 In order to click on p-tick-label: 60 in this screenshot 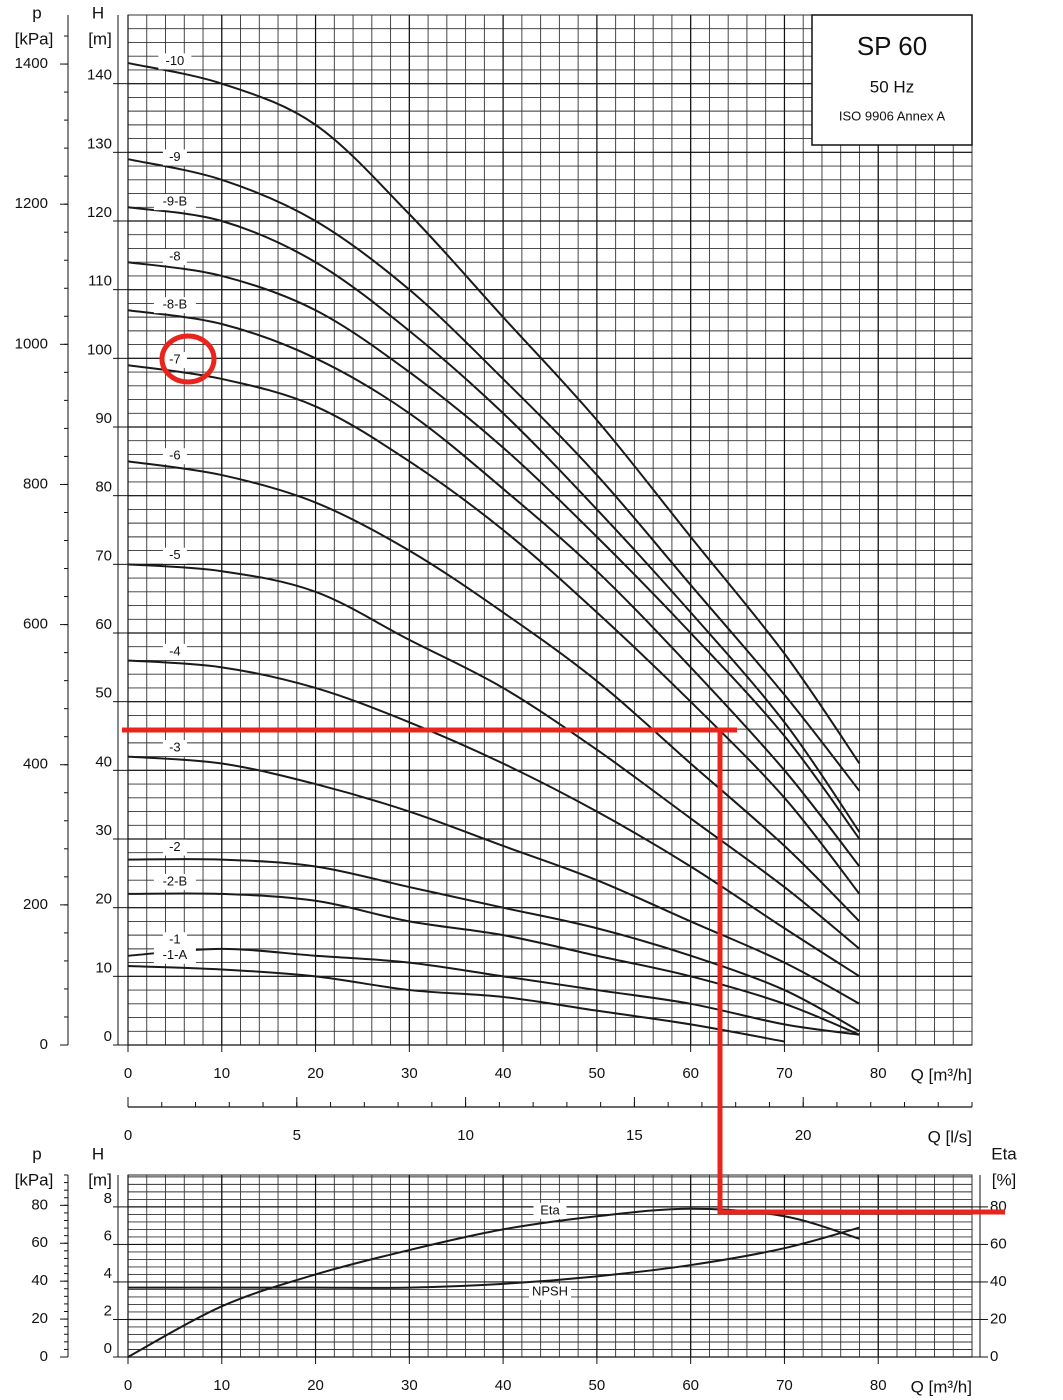, I will do `click(39, 1242)`.